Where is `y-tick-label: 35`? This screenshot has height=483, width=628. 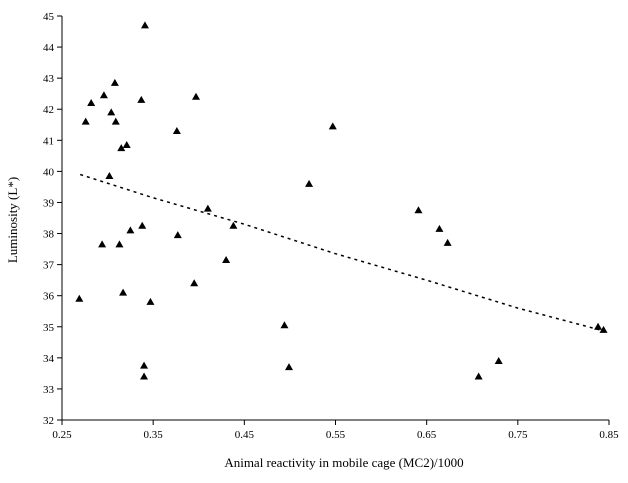 y-tick-label: 35 is located at coordinates (49, 328).